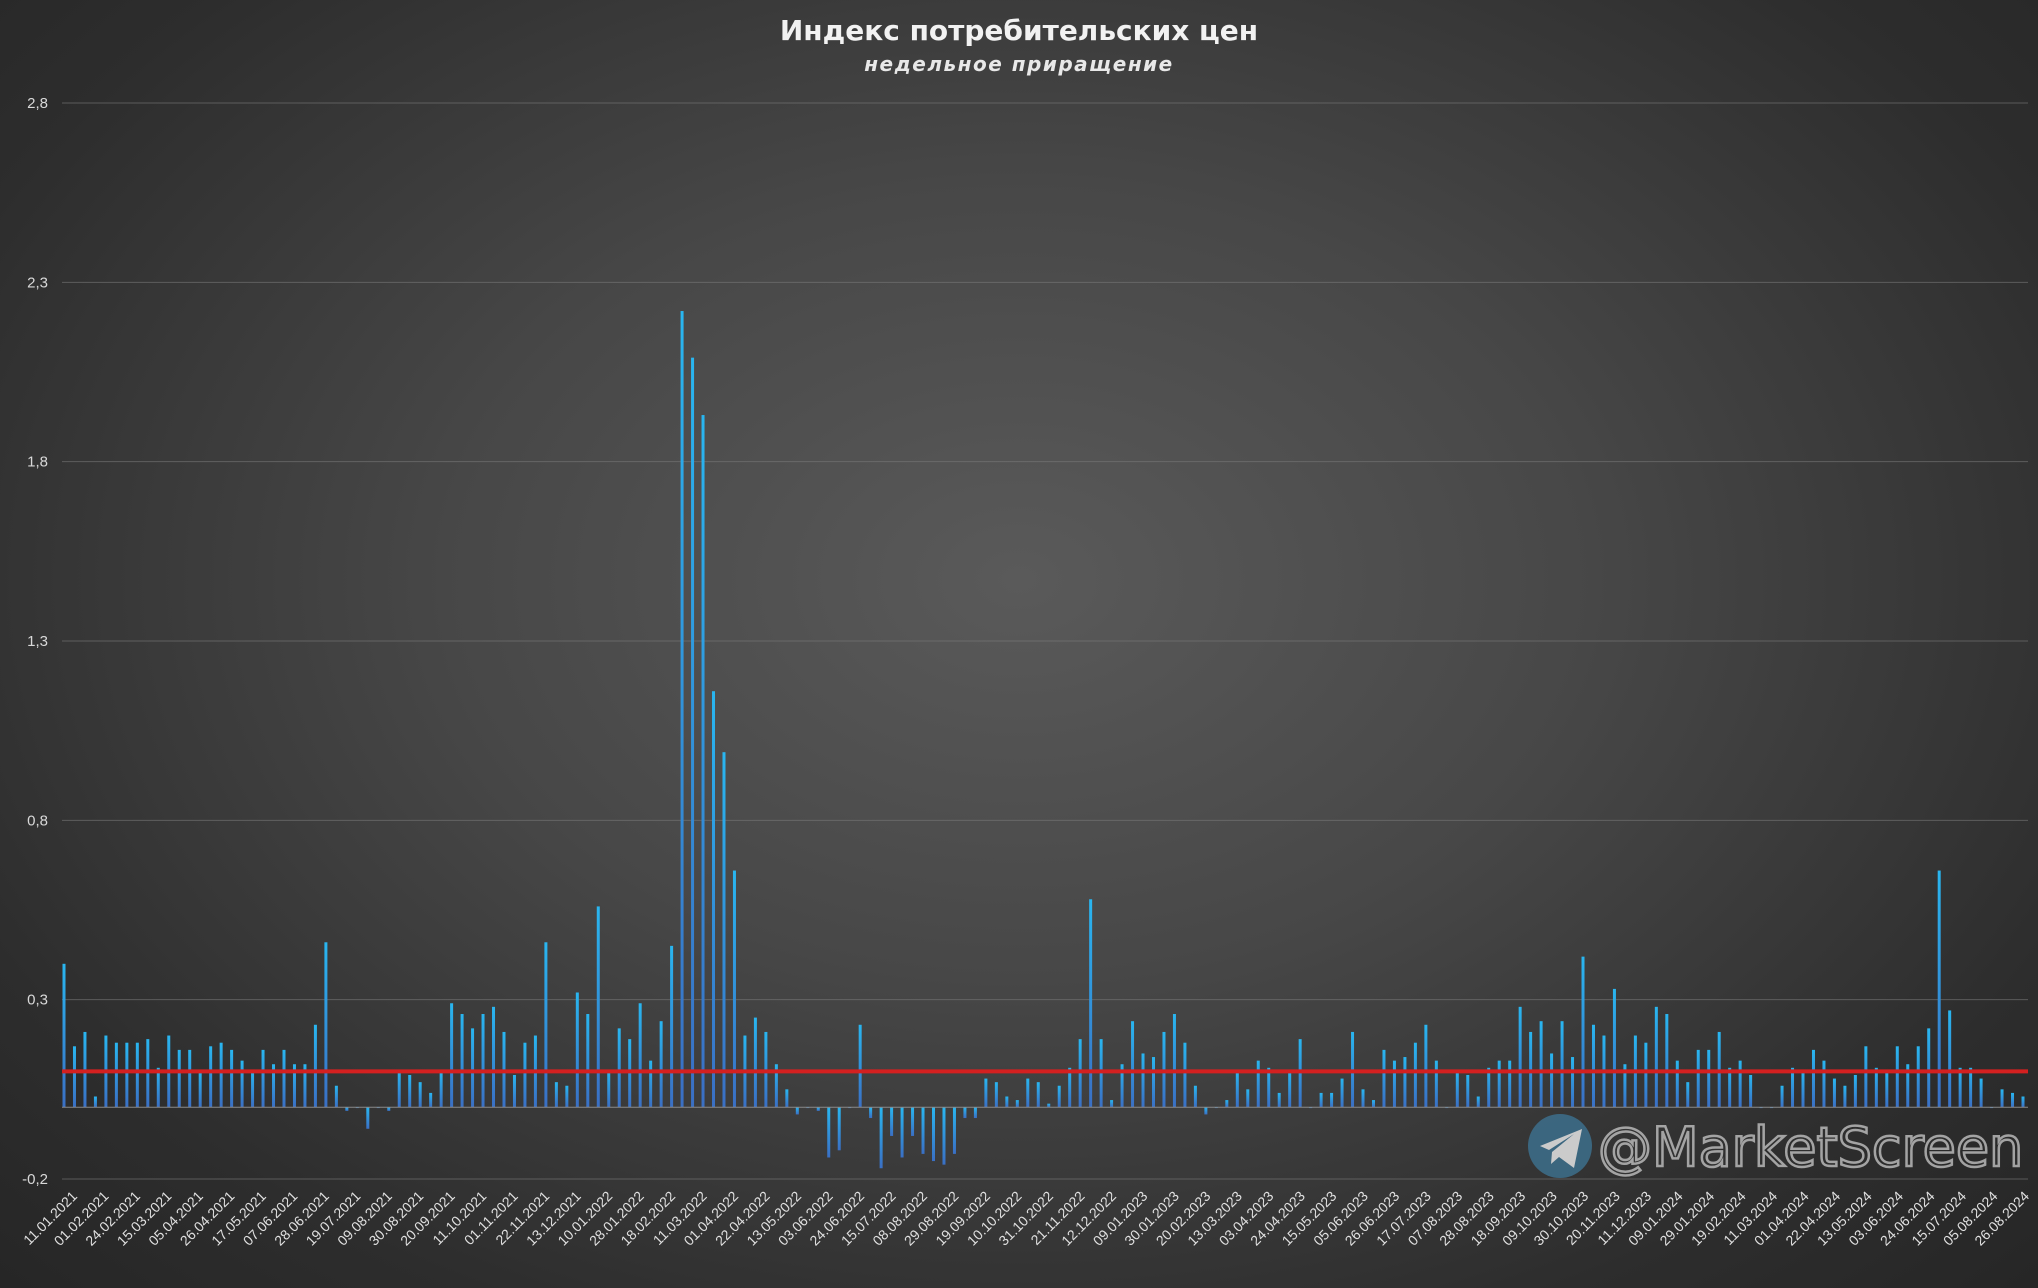  I want to click on telegram-icon, so click(1560, 1146).